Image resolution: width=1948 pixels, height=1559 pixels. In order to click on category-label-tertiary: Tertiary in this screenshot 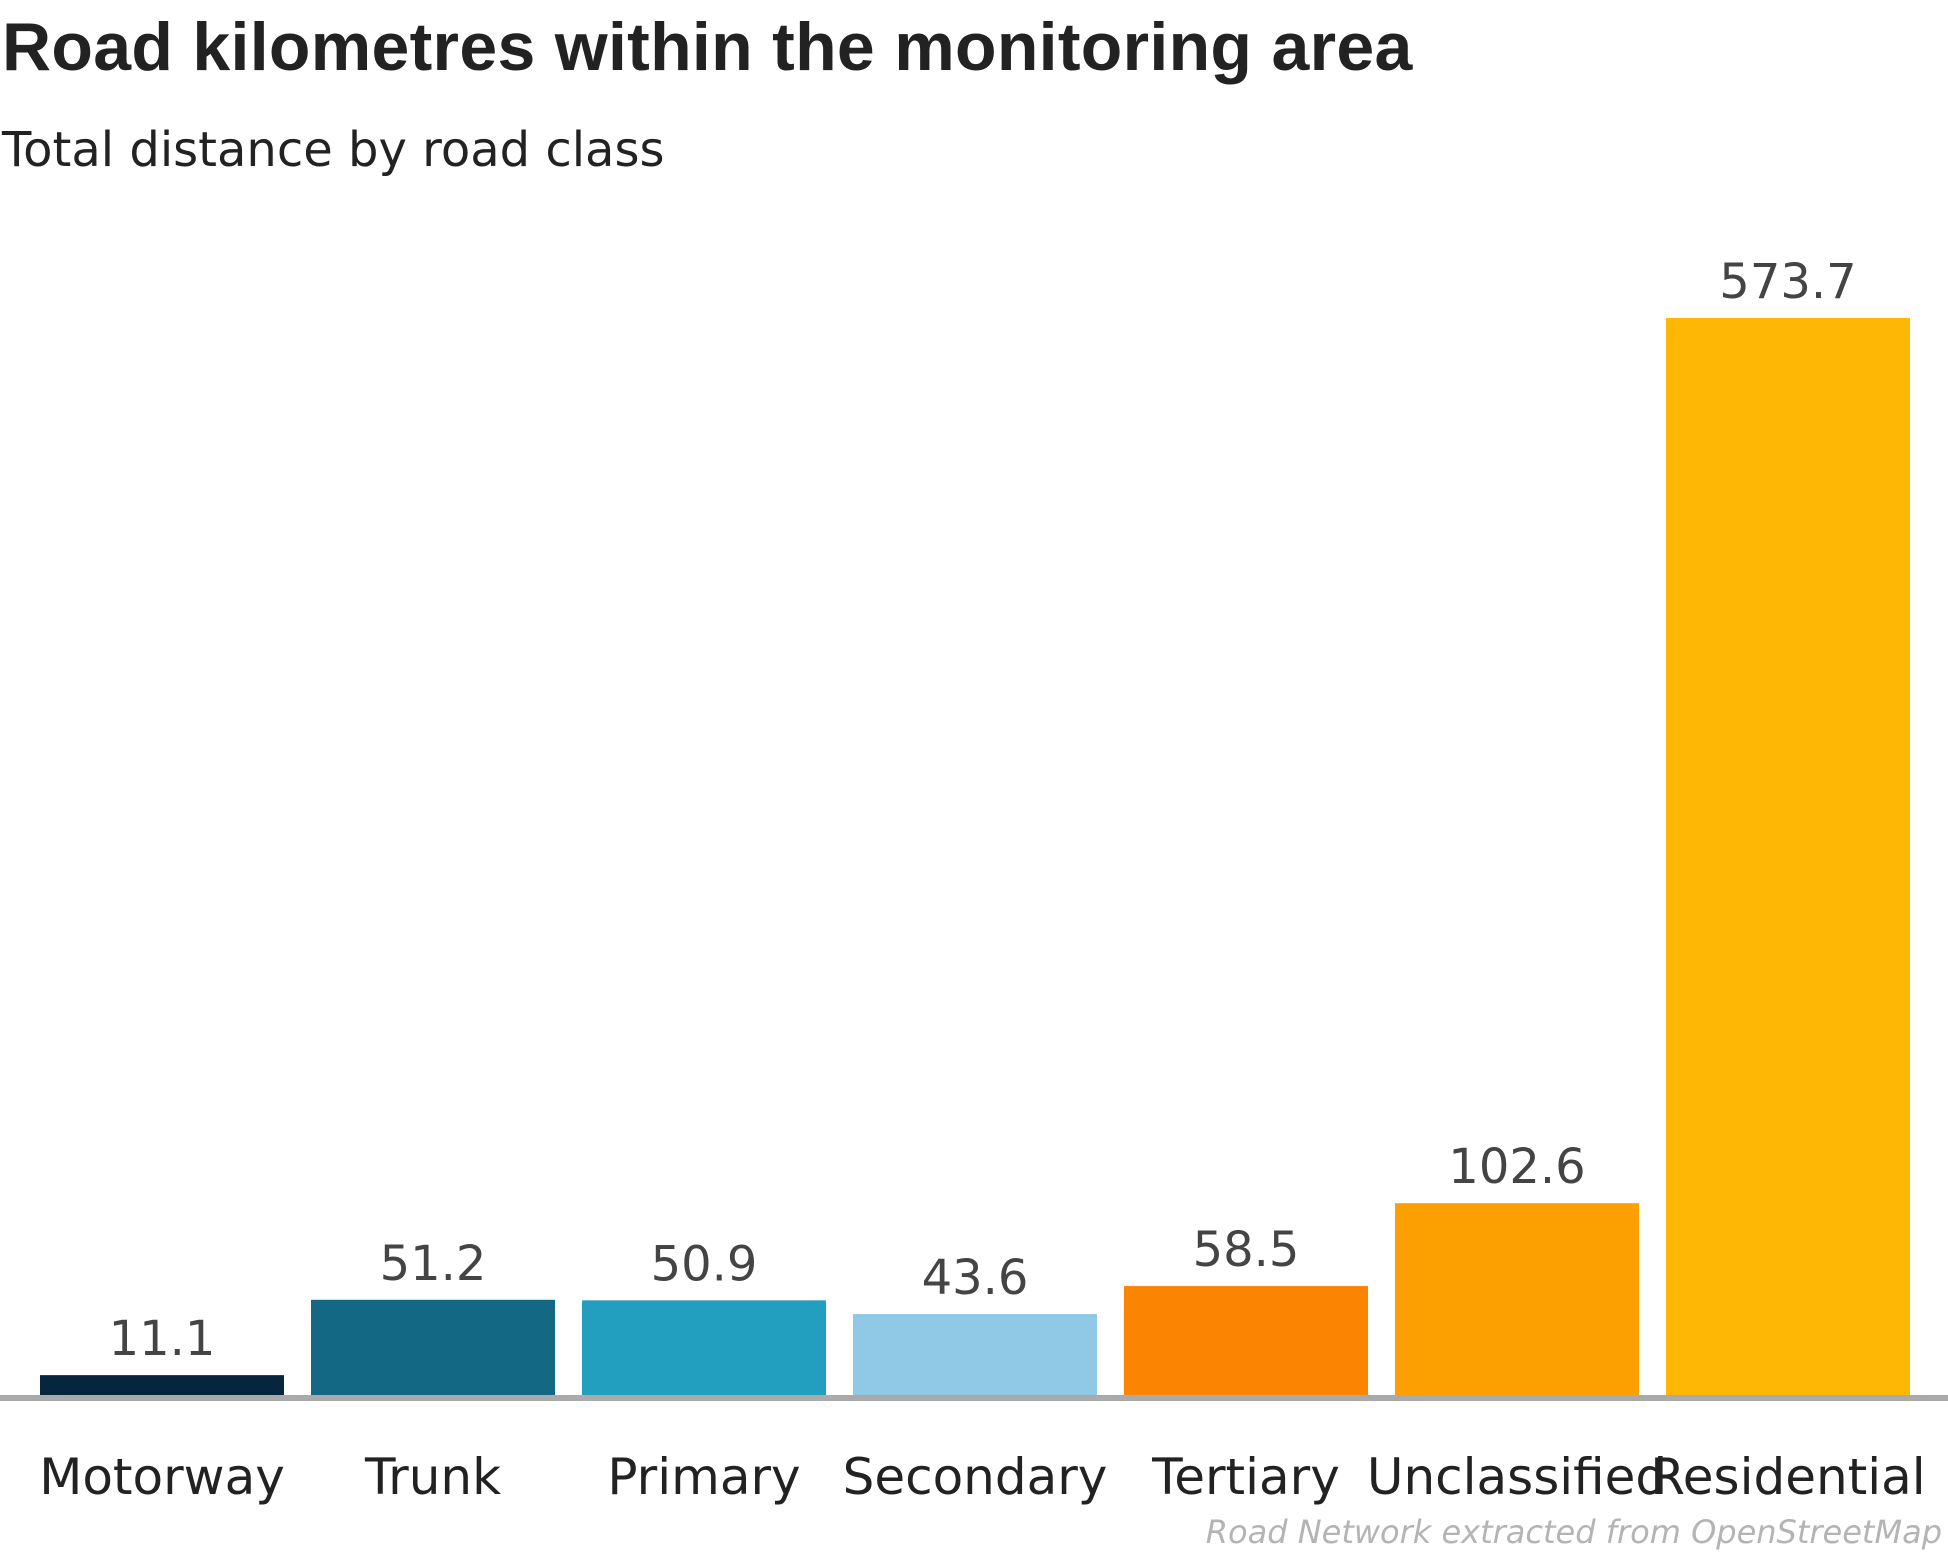, I will do `click(1245, 1477)`.